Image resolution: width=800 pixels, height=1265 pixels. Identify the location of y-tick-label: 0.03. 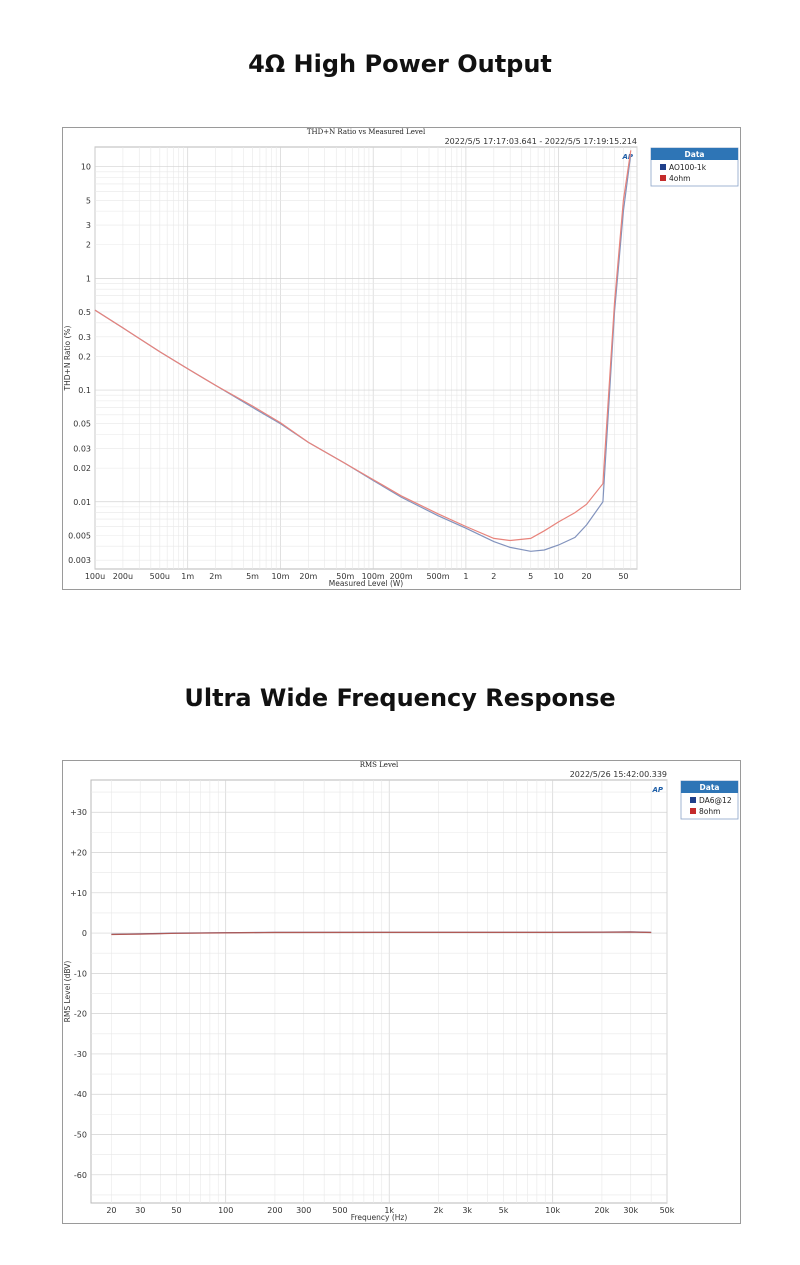
(82, 448).